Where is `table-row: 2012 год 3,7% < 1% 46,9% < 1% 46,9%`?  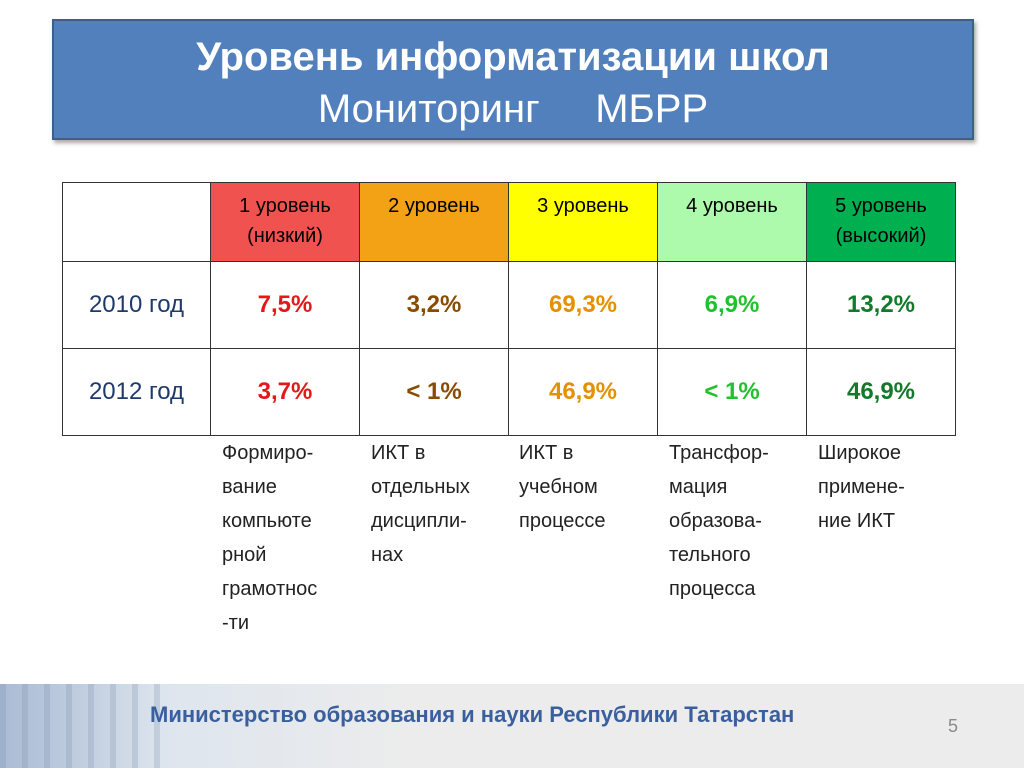
table-row: 2012 год 3,7% < 1% 46,9% < 1% 46,9% is located at coordinates (509, 392).